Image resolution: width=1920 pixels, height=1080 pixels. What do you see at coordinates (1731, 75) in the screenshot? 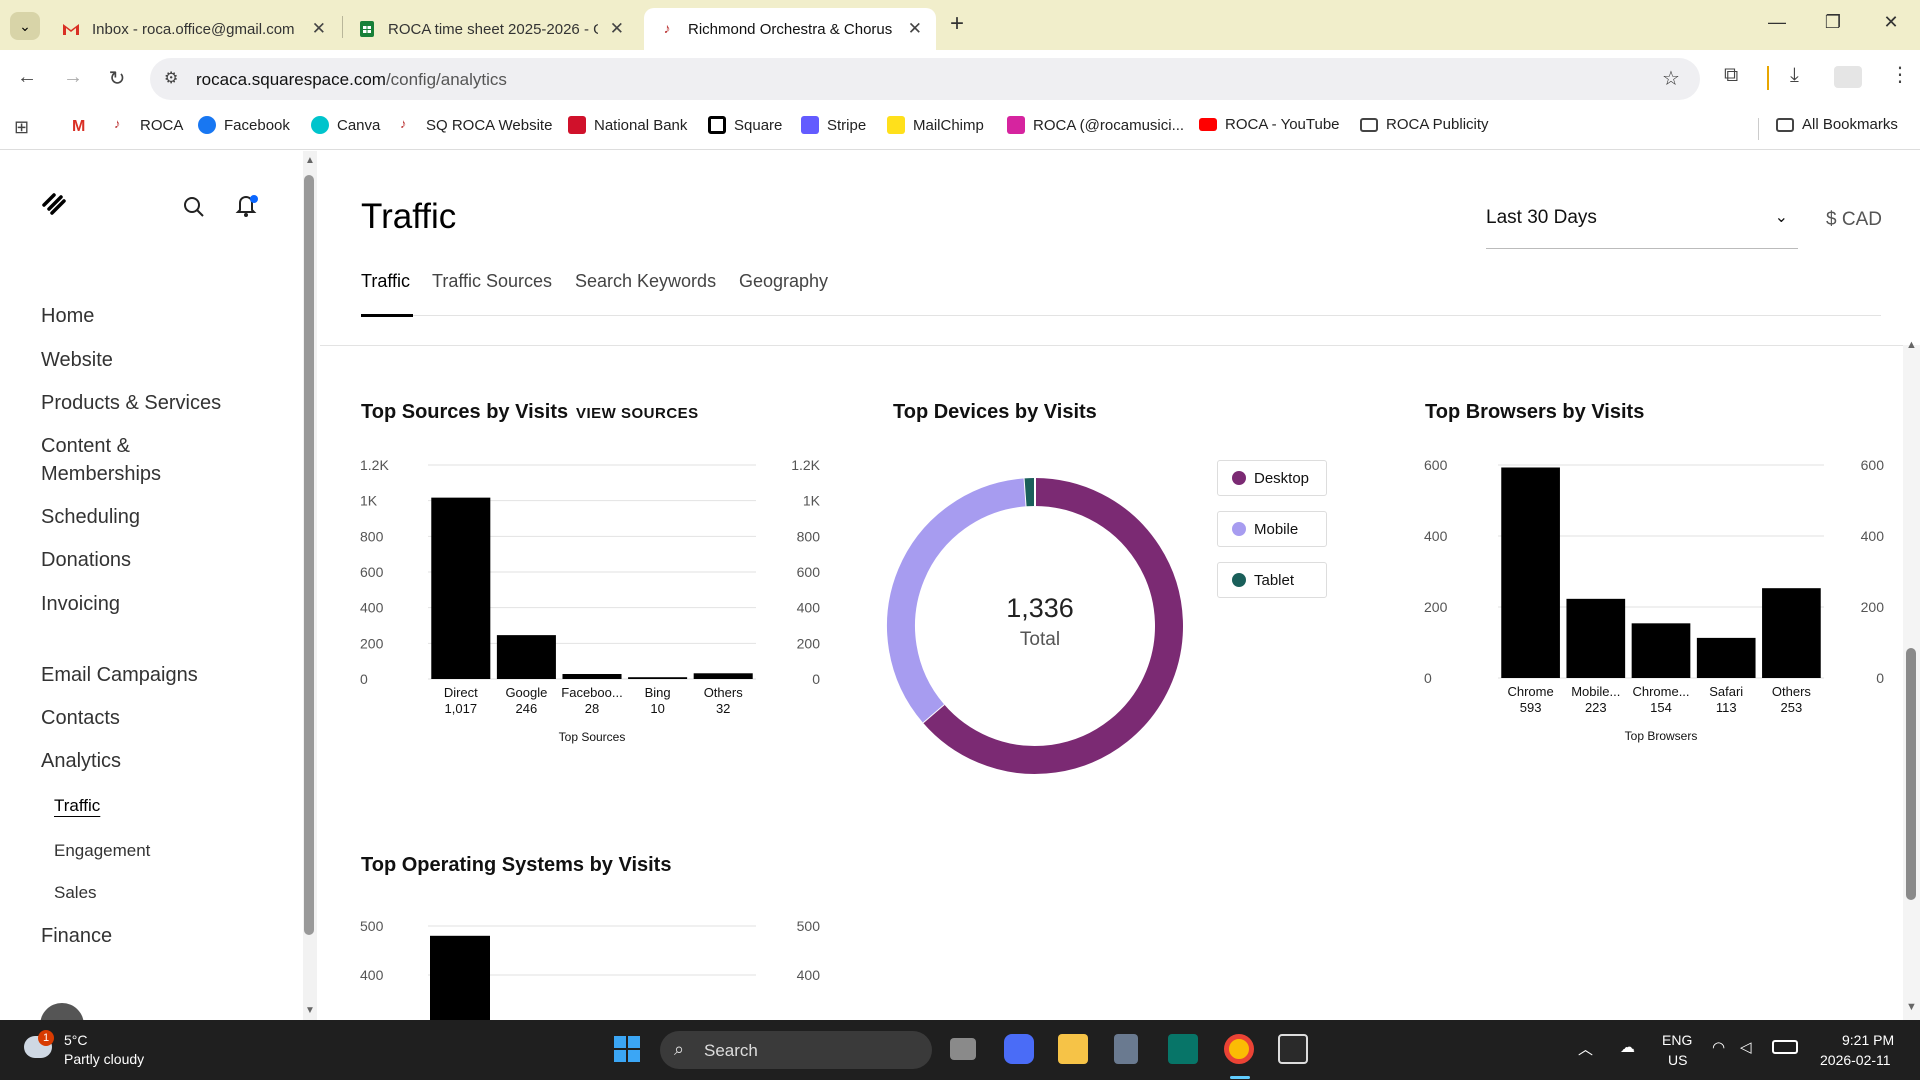
I see `extensions-icon: ⧉` at bounding box center [1731, 75].